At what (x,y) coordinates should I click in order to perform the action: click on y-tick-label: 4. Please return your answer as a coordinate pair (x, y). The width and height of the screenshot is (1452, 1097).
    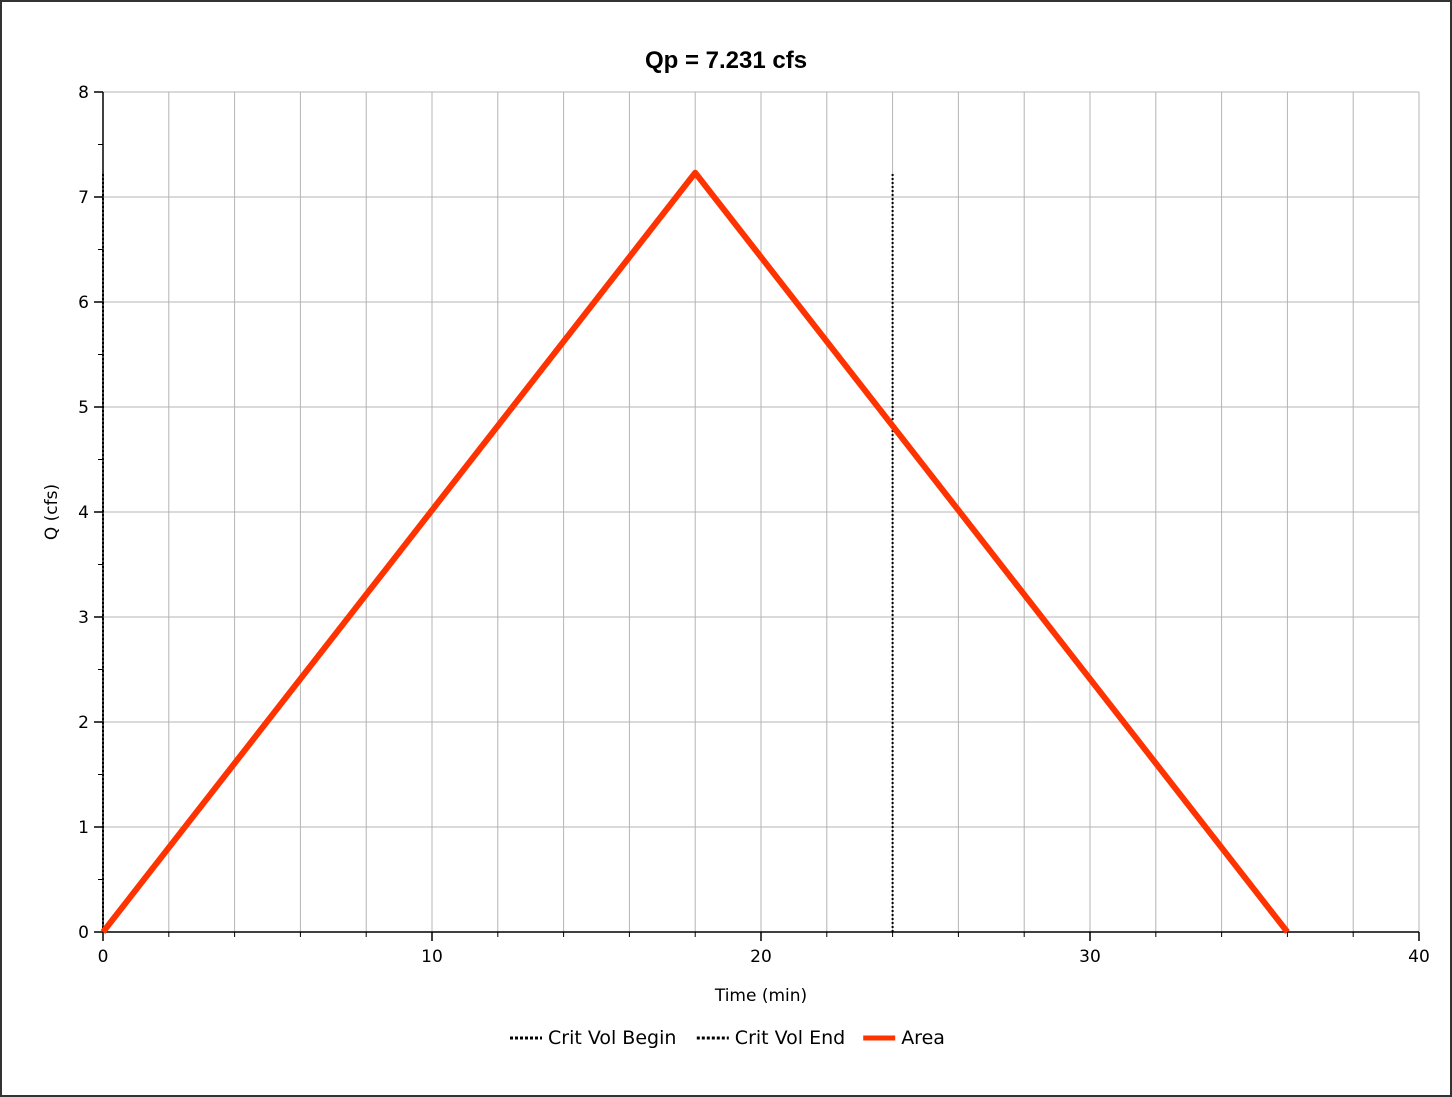
    Looking at the image, I should click on (83, 513).